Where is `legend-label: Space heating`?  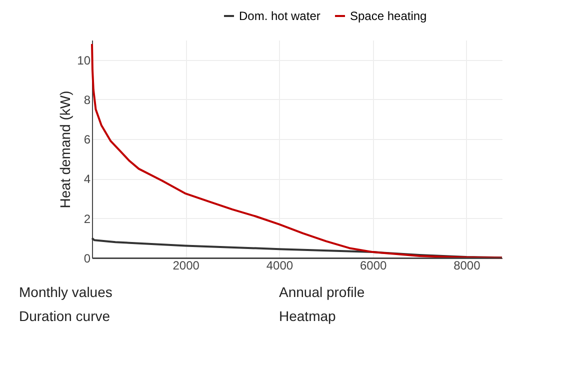
legend-label: Space heating is located at coordinates (388, 16).